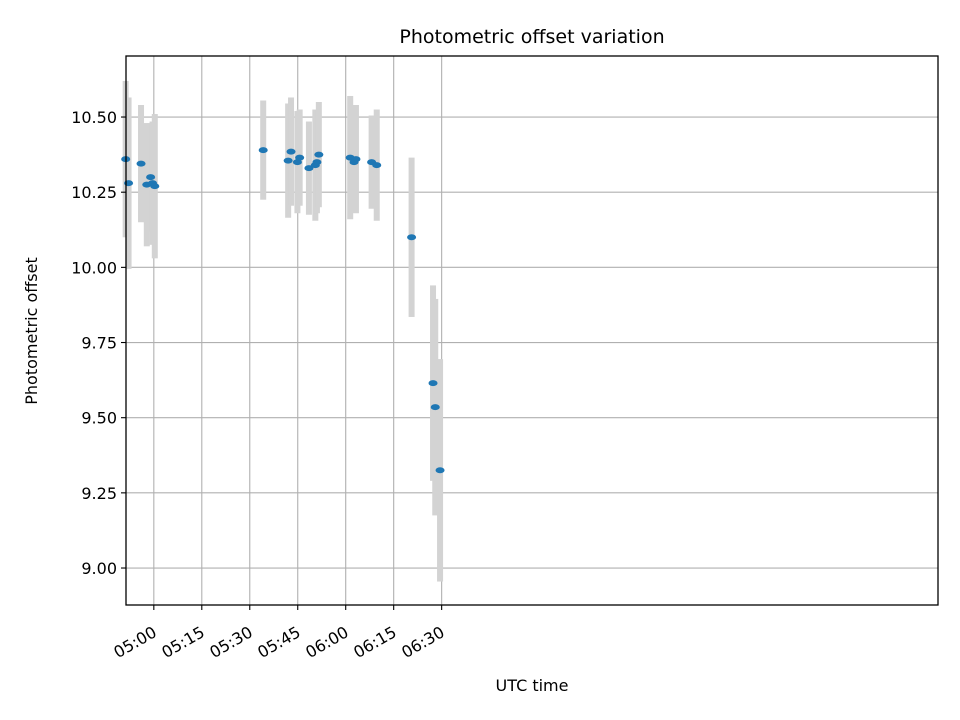 Image resolution: width=960 pixels, height=720 pixels. What do you see at coordinates (532, 685) in the screenshot?
I see `x-axis-label: UTC time` at bounding box center [532, 685].